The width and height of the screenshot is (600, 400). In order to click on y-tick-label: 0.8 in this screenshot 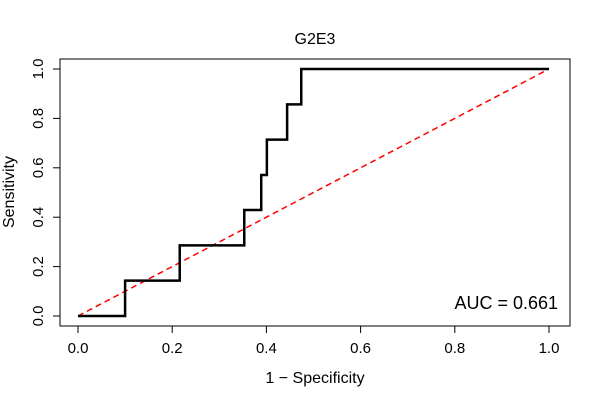, I will do `click(38, 118)`.